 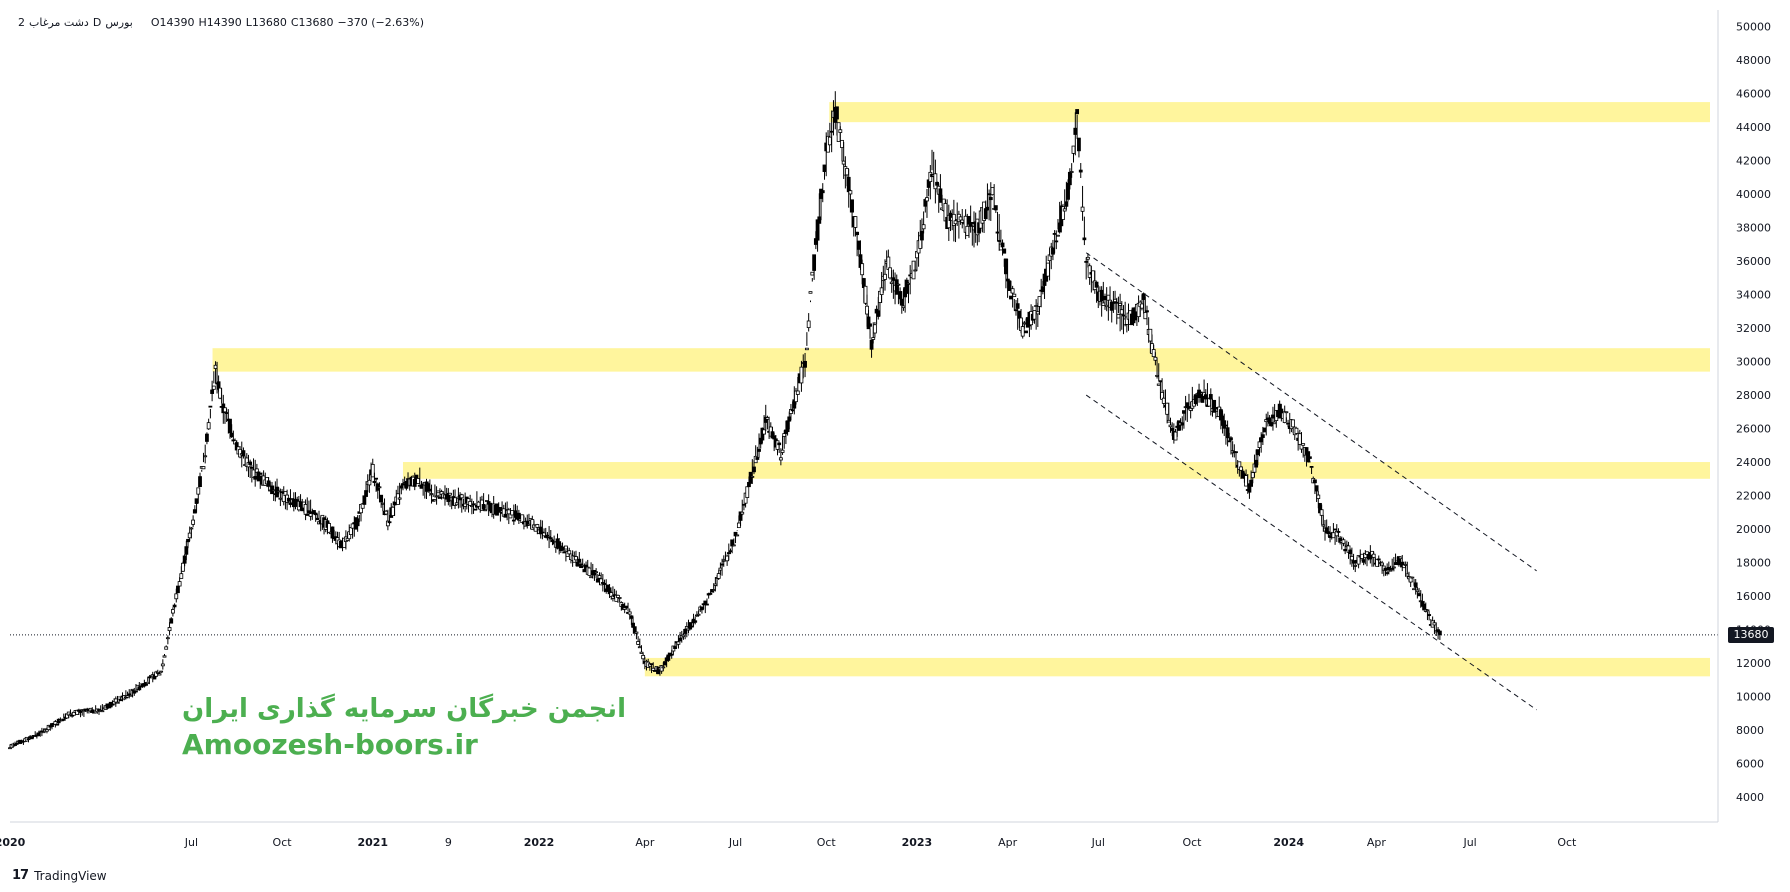 What do you see at coordinates (1288, 842) in the screenshot?
I see `x-tick-label: 2024` at bounding box center [1288, 842].